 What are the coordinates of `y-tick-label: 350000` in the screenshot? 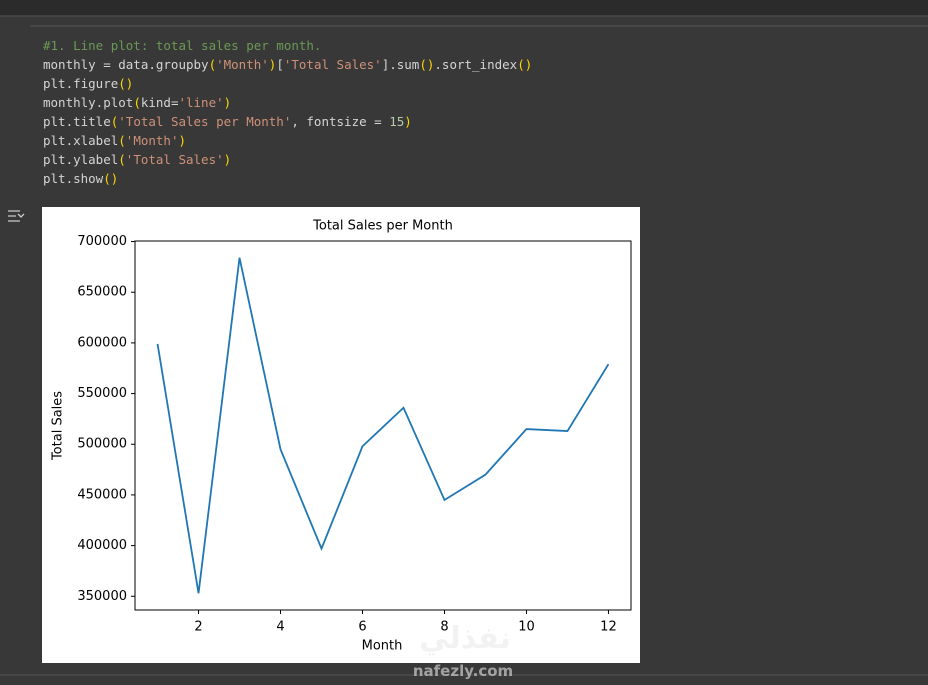 It's located at (102, 596).